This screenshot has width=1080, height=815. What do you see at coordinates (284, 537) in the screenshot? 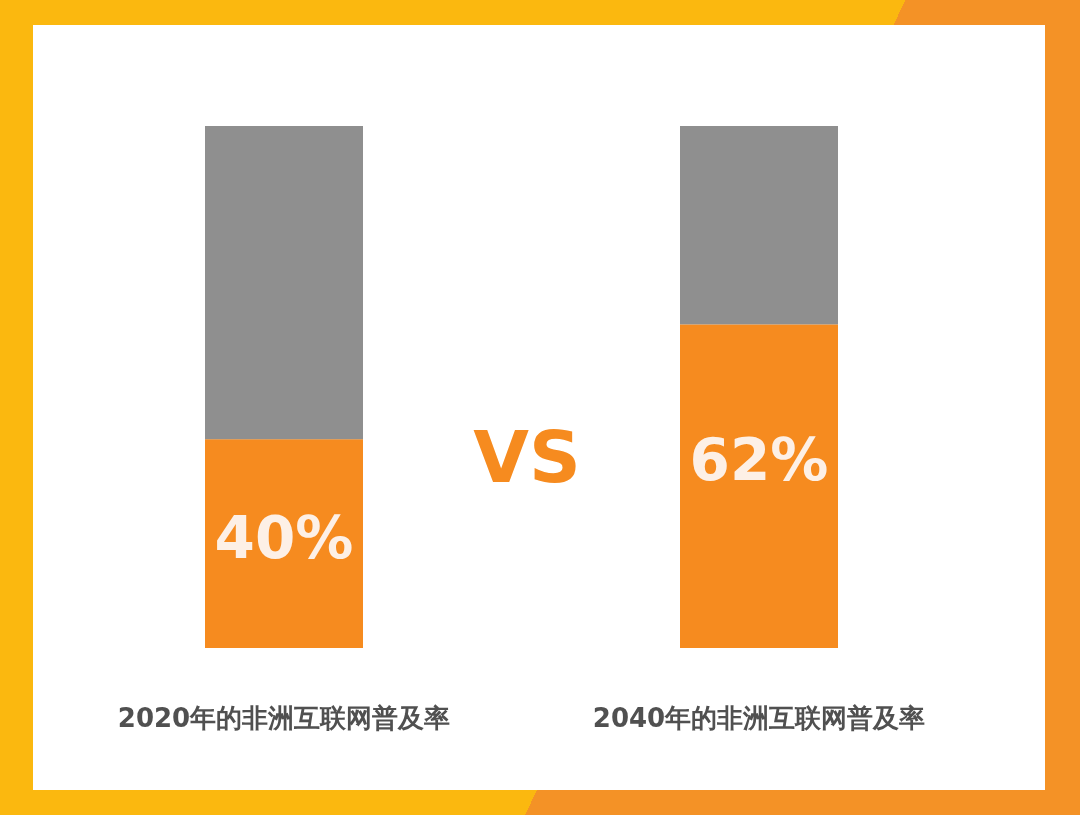
I see `data-label: 40%` at bounding box center [284, 537].